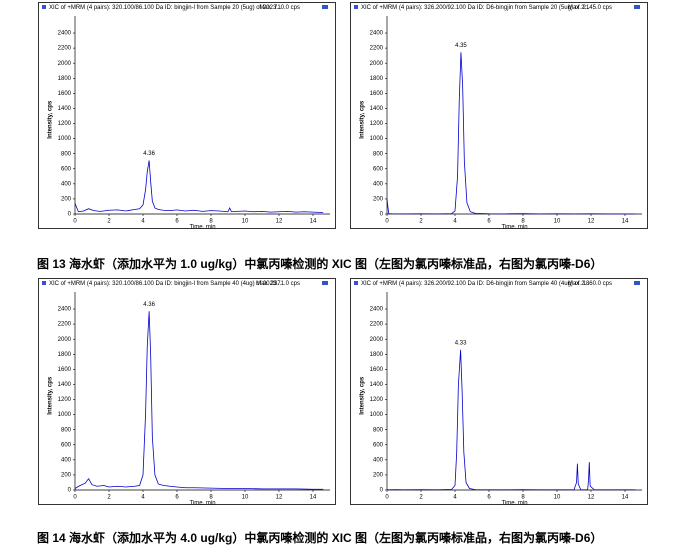 The width and height of the screenshot is (680, 549). Describe the element at coordinates (590, 284) in the screenshot. I see `max-label: Max. 1860.0 cps` at that location.